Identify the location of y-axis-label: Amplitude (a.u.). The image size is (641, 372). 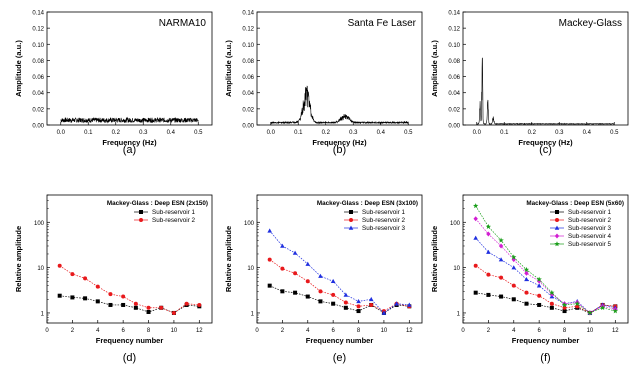
(228, 68).